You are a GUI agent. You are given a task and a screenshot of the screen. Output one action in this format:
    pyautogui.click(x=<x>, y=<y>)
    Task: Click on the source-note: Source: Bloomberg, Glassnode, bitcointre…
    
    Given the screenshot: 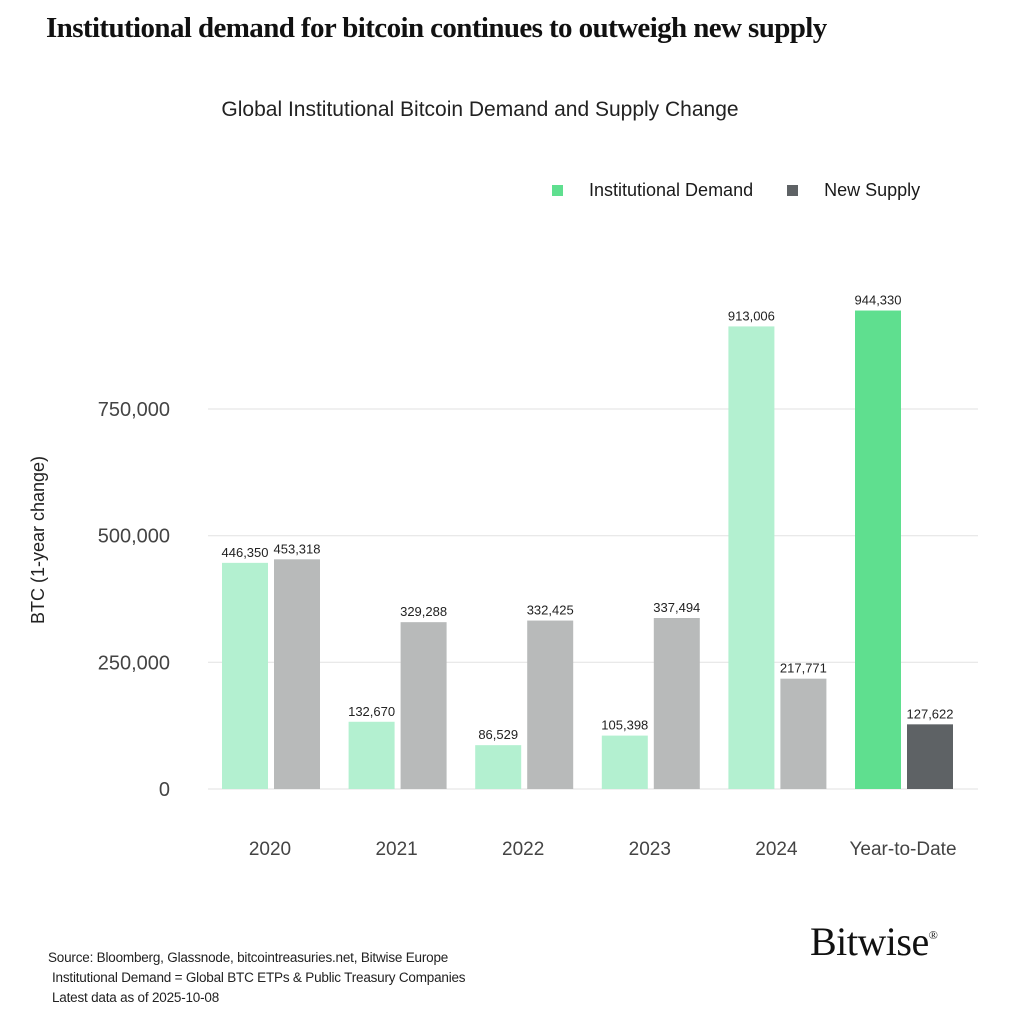 What is the action you would take?
    pyautogui.click(x=248, y=957)
    